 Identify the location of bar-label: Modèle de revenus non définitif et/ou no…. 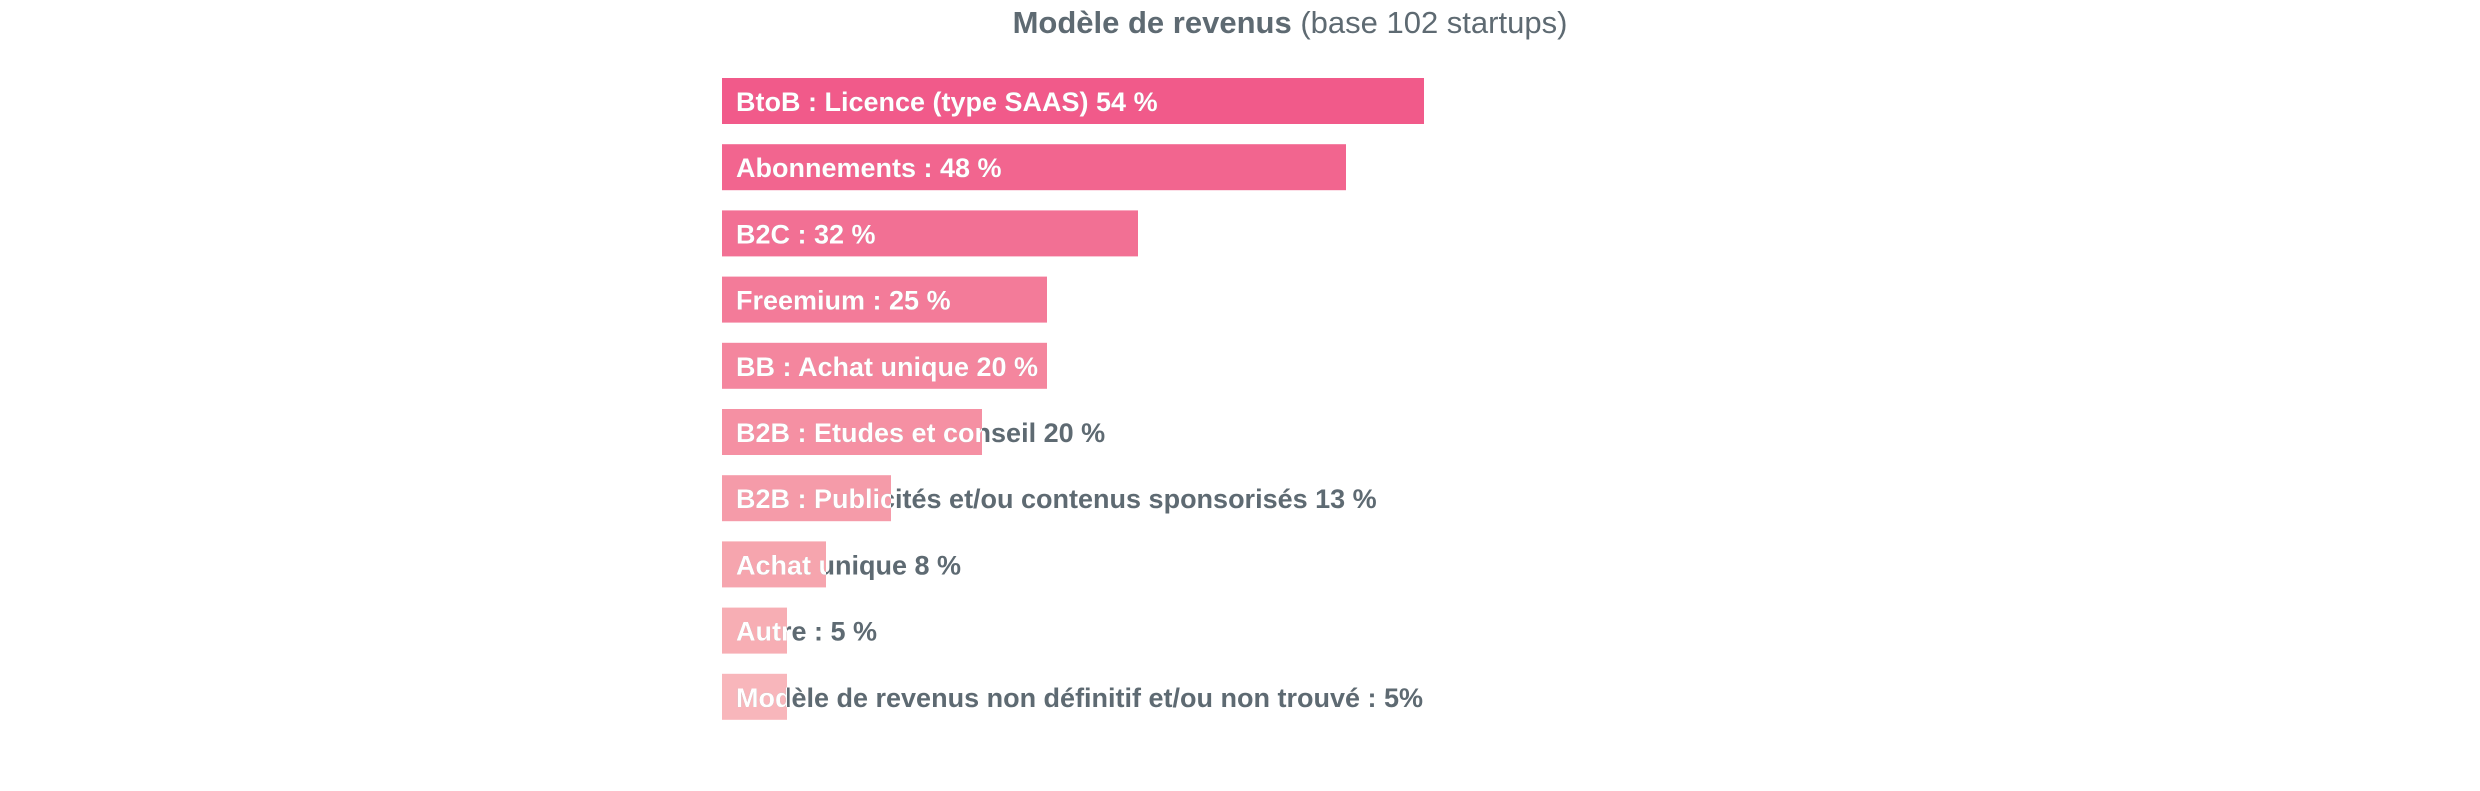
(1079, 698).